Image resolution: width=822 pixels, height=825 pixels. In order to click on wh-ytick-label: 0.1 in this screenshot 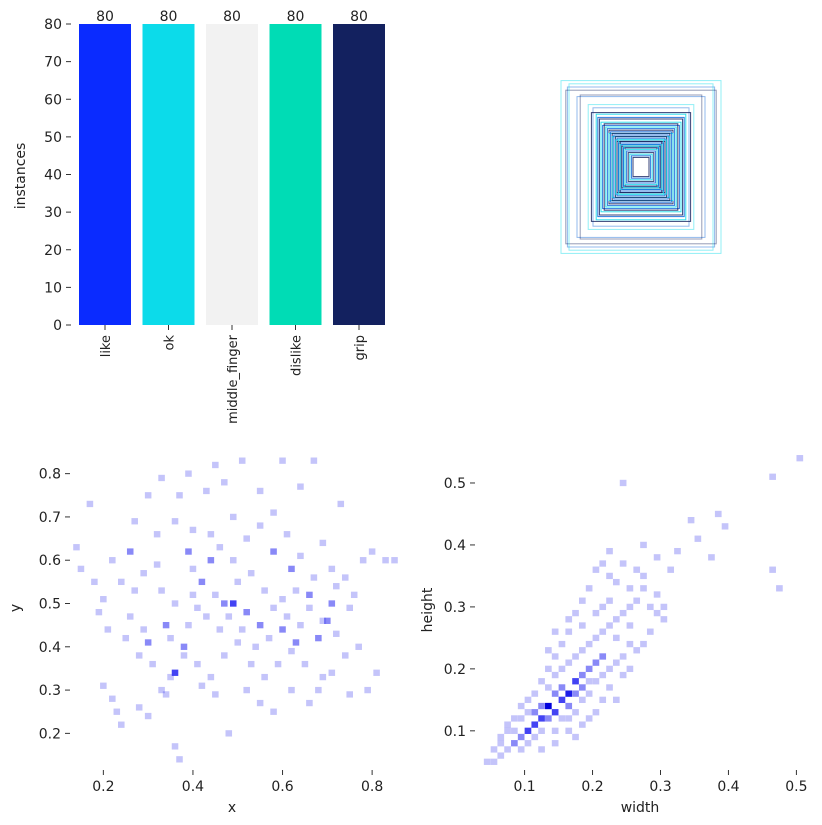, I will do `click(455, 732)`.